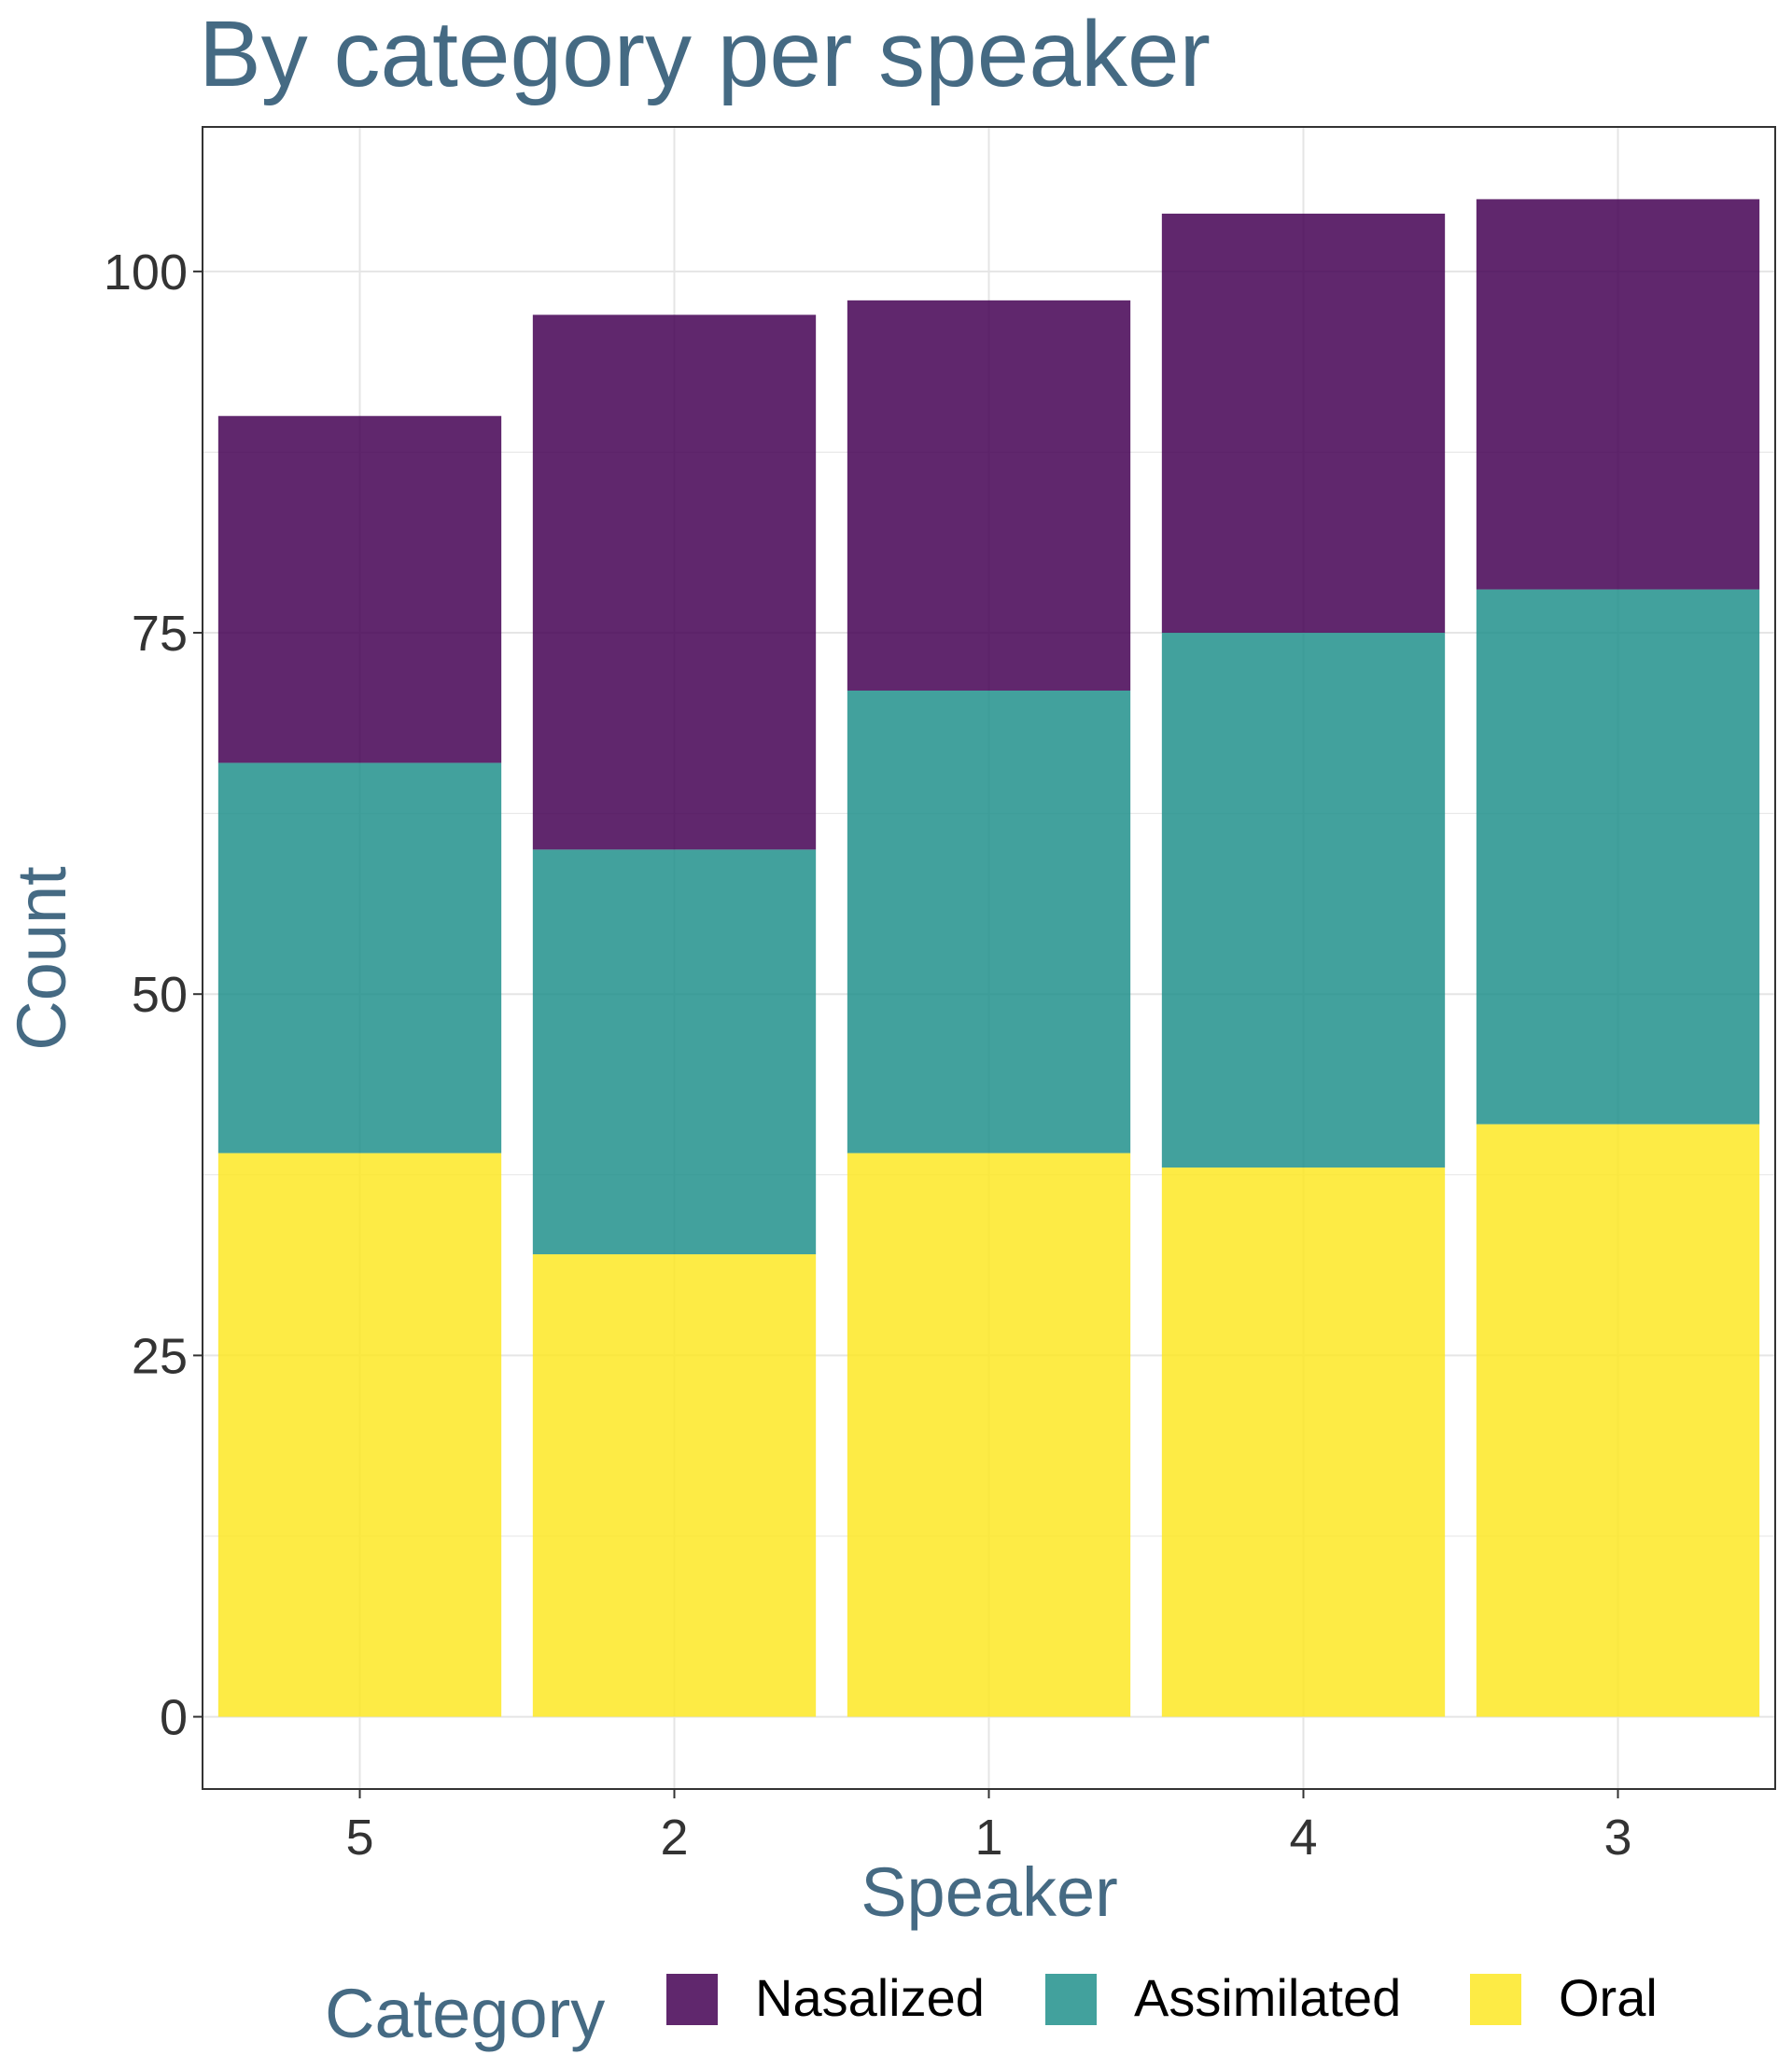 The image size is (1792, 2069). Describe the element at coordinates (160, 634) in the screenshot. I see `y-tick-label: 75` at that location.